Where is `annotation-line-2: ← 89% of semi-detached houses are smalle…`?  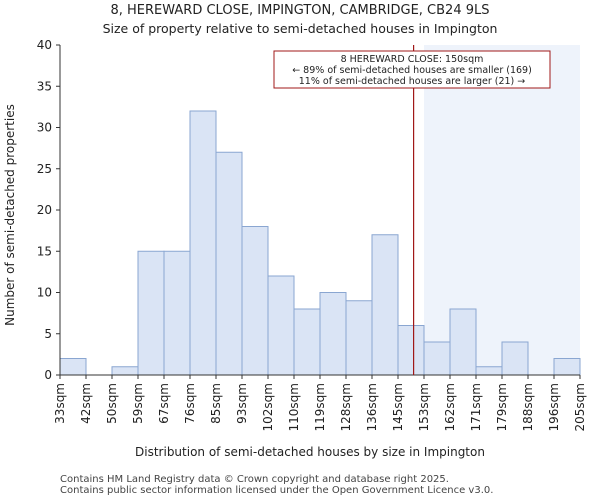
annotation-line-2: ← 89% of semi-detached houses are smalle… is located at coordinates (412, 70).